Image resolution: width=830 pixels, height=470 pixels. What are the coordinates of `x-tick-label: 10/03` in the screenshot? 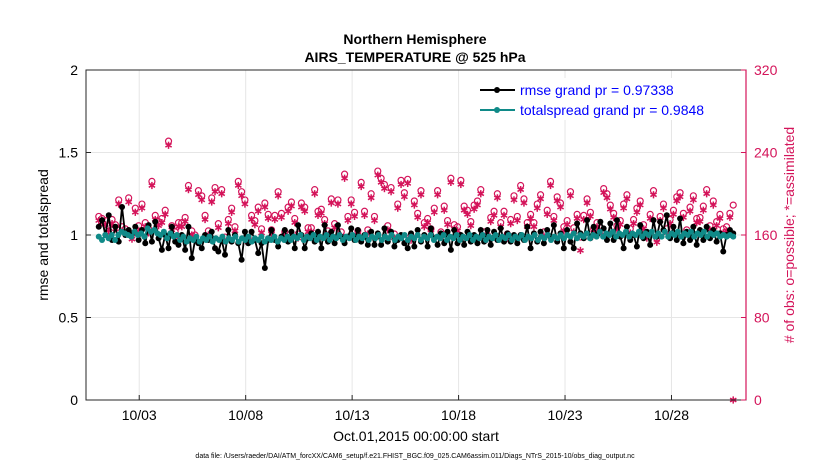 It's located at (139, 415).